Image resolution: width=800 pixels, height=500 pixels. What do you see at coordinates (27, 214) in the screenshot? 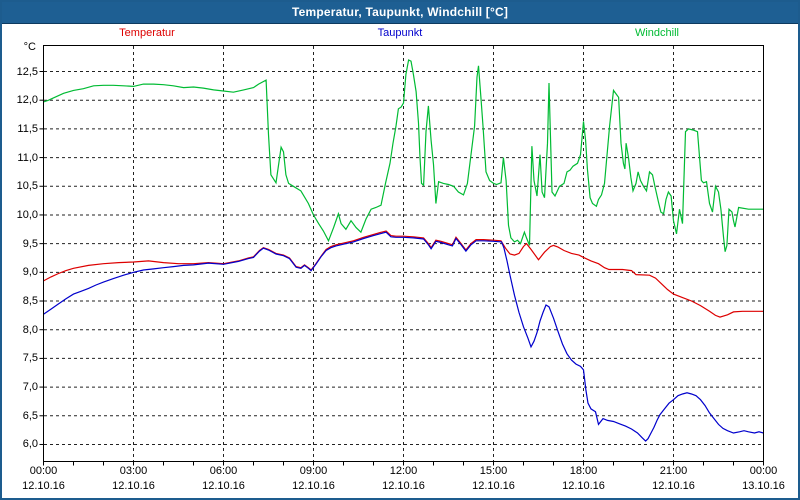
I see `y-tick-label: 10,0` at bounding box center [27, 214].